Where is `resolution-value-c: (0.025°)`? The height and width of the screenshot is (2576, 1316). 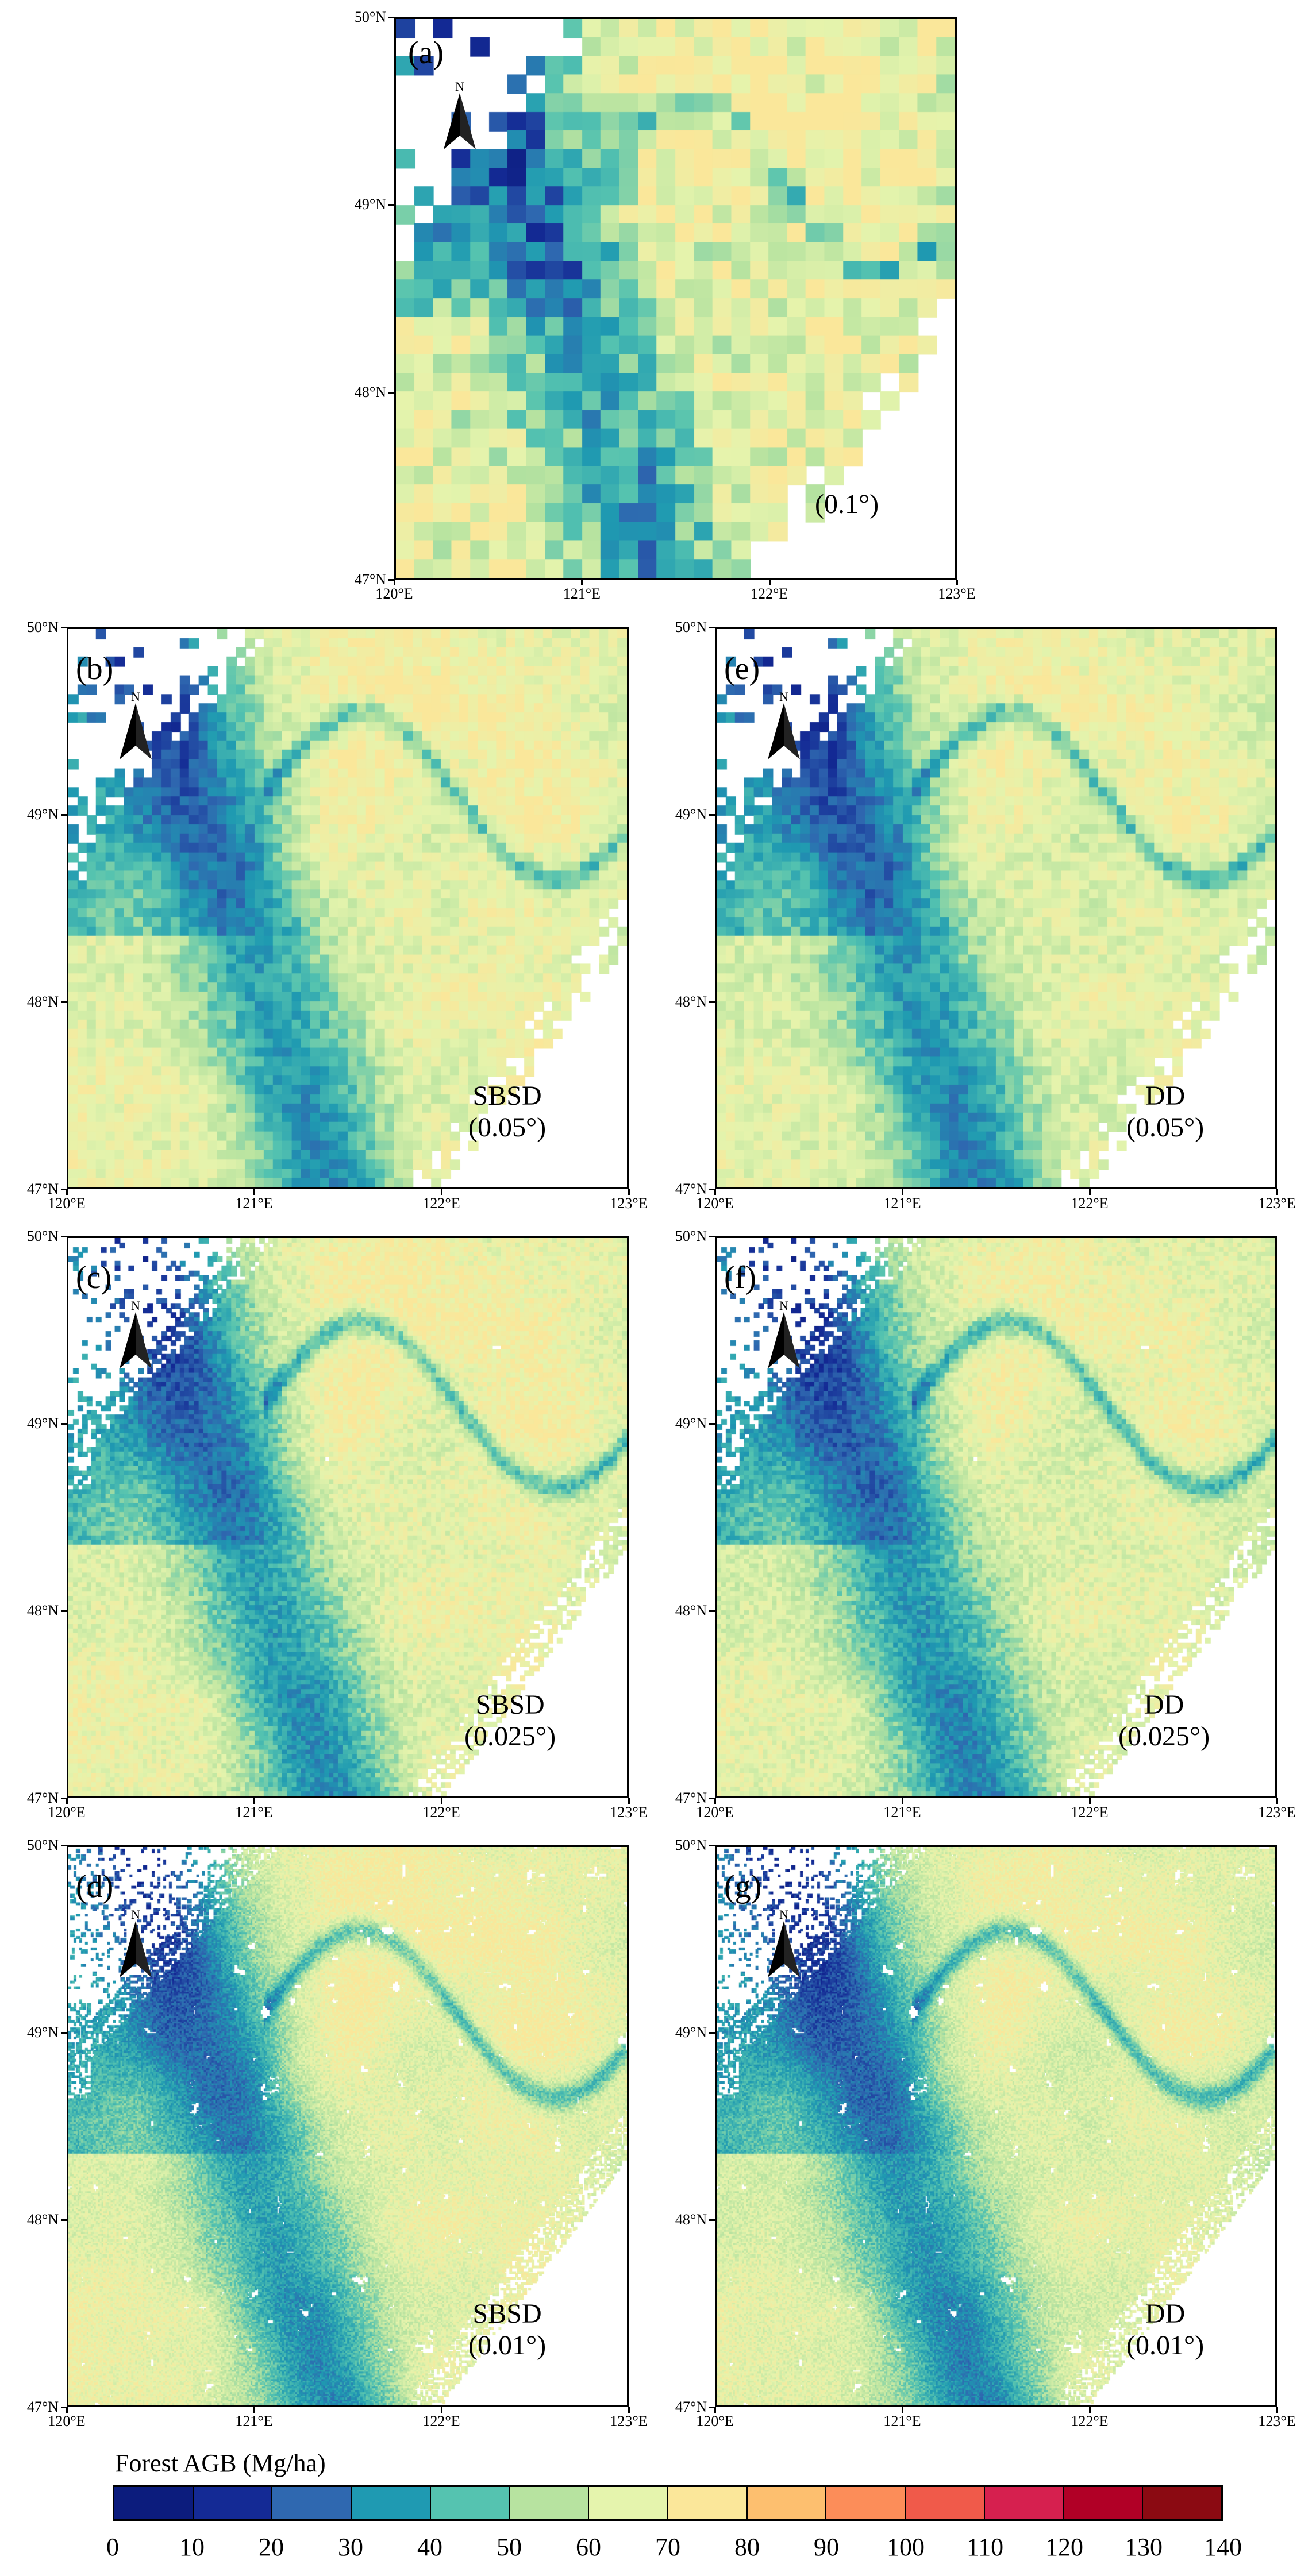 resolution-value-c: (0.025°) is located at coordinates (510, 1736).